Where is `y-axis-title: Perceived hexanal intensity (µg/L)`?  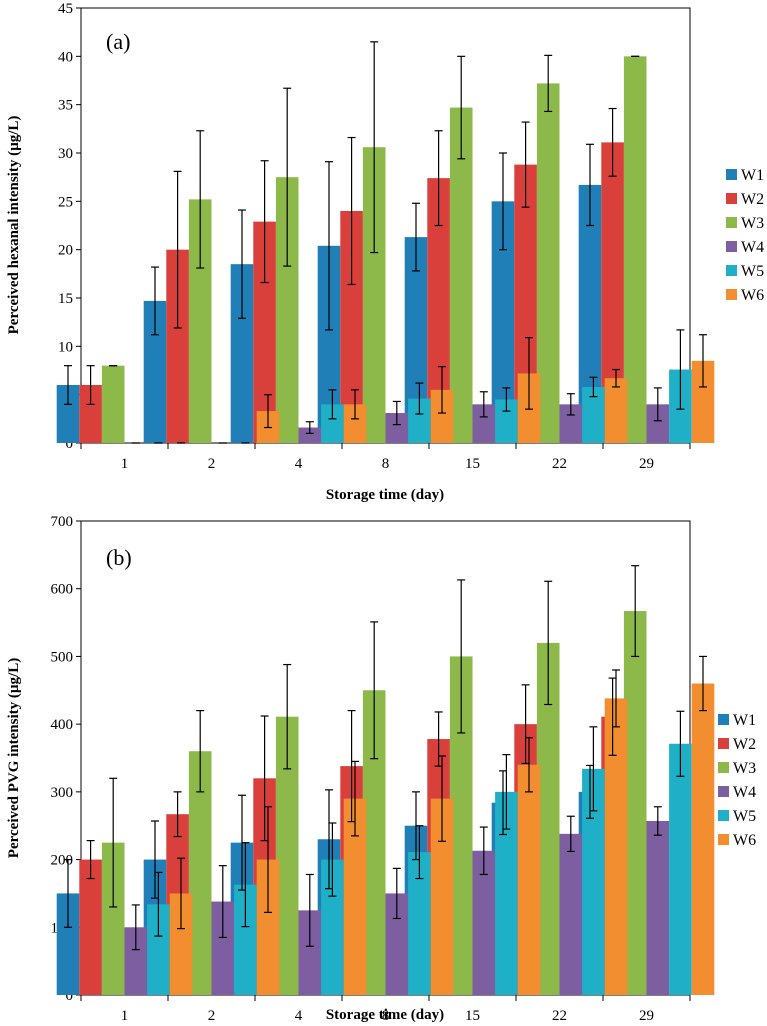 y-axis-title: Perceived hexanal intensity (µg/L) is located at coordinates (14, 225).